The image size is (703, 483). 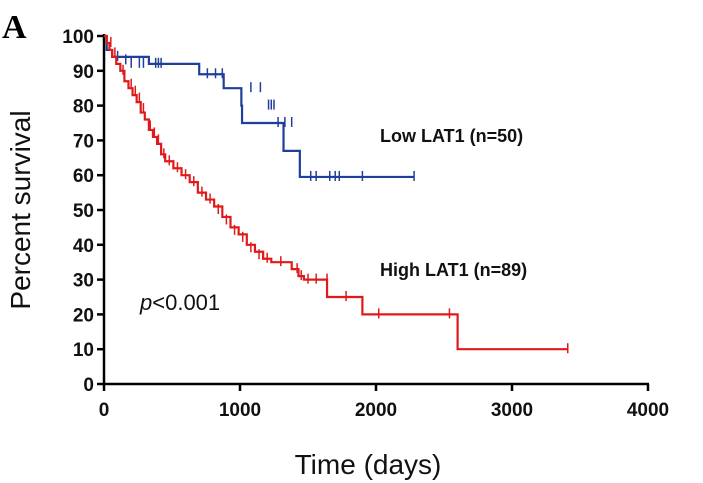 I want to click on x-tick-label: 4000, so click(x=648, y=410).